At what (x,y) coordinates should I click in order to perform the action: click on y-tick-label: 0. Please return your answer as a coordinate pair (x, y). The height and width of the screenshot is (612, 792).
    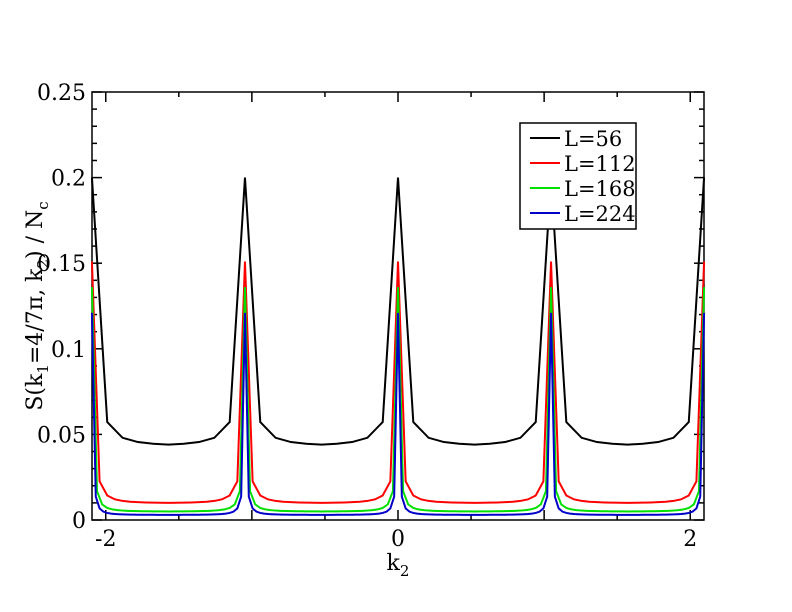
    Looking at the image, I should click on (79, 521).